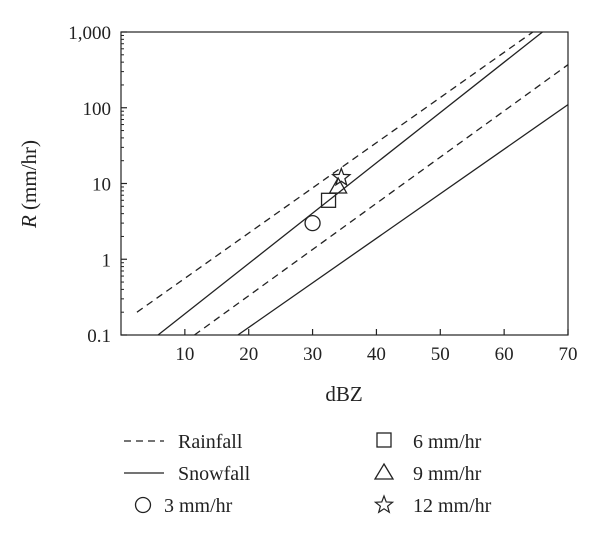 The height and width of the screenshot is (536, 600). What do you see at coordinates (447, 474) in the screenshot?
I see `legend-9mm-label: 9 mm/hr` at bounding box center [447, 474].